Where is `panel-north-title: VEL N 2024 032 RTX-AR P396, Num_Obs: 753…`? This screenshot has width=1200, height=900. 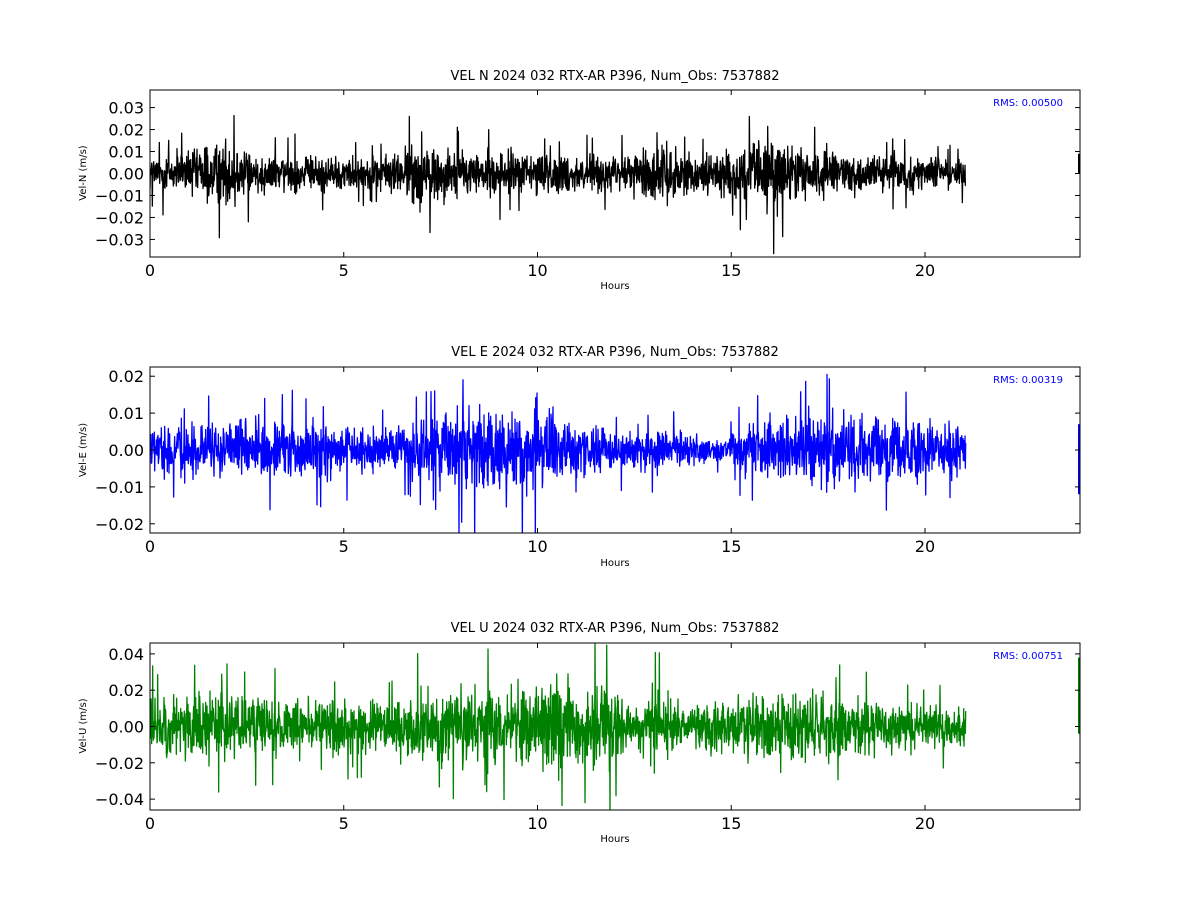
panel-north-title: VEL N 2024 032 RTX-AR P396, Num_Obs: 753… is located at coordinates (615, 76).